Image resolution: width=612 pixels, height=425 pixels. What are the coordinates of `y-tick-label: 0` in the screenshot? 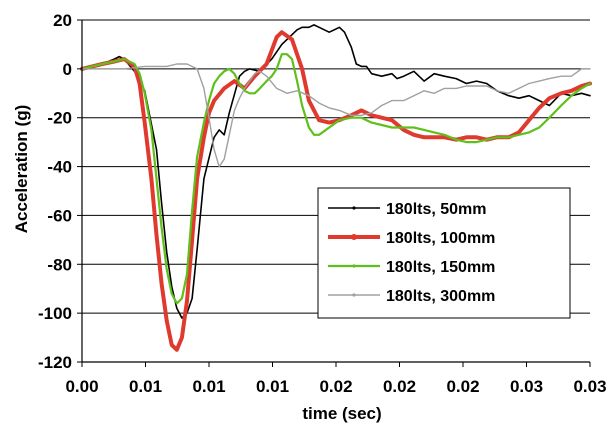 It's located at (67, 69).